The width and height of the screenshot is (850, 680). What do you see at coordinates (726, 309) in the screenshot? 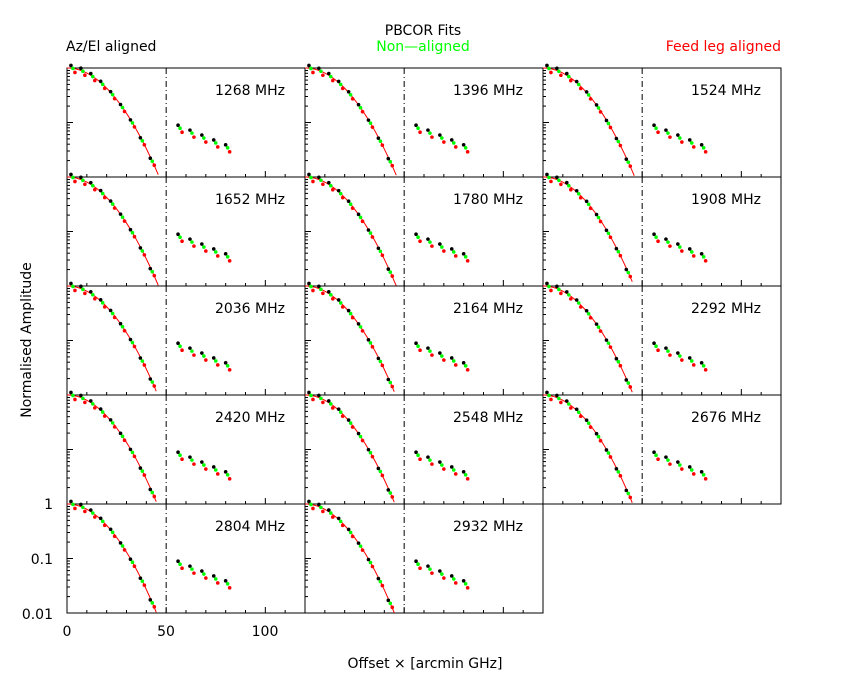
I see `panel-label: 2292 MHz` at bounding box center [726, 309].